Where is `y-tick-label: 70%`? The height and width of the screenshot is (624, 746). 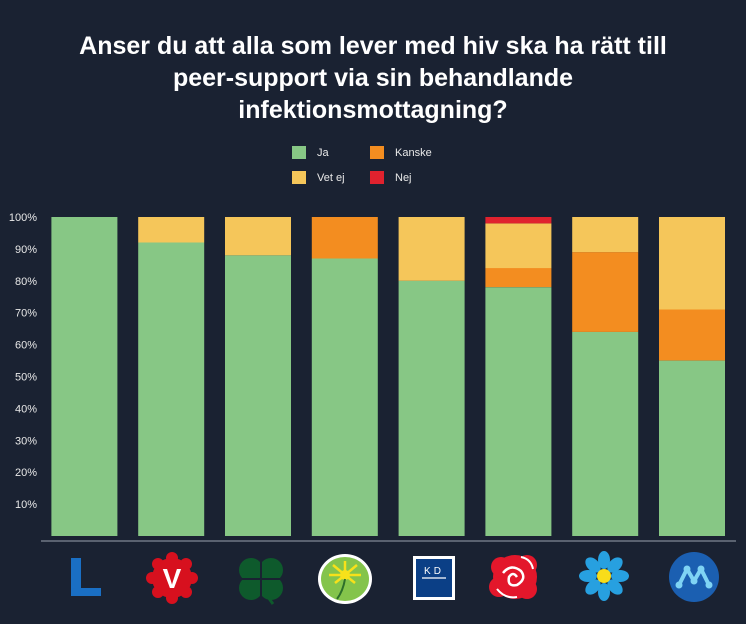 y-tick-label: 70% is located at coordinates (26, 314).